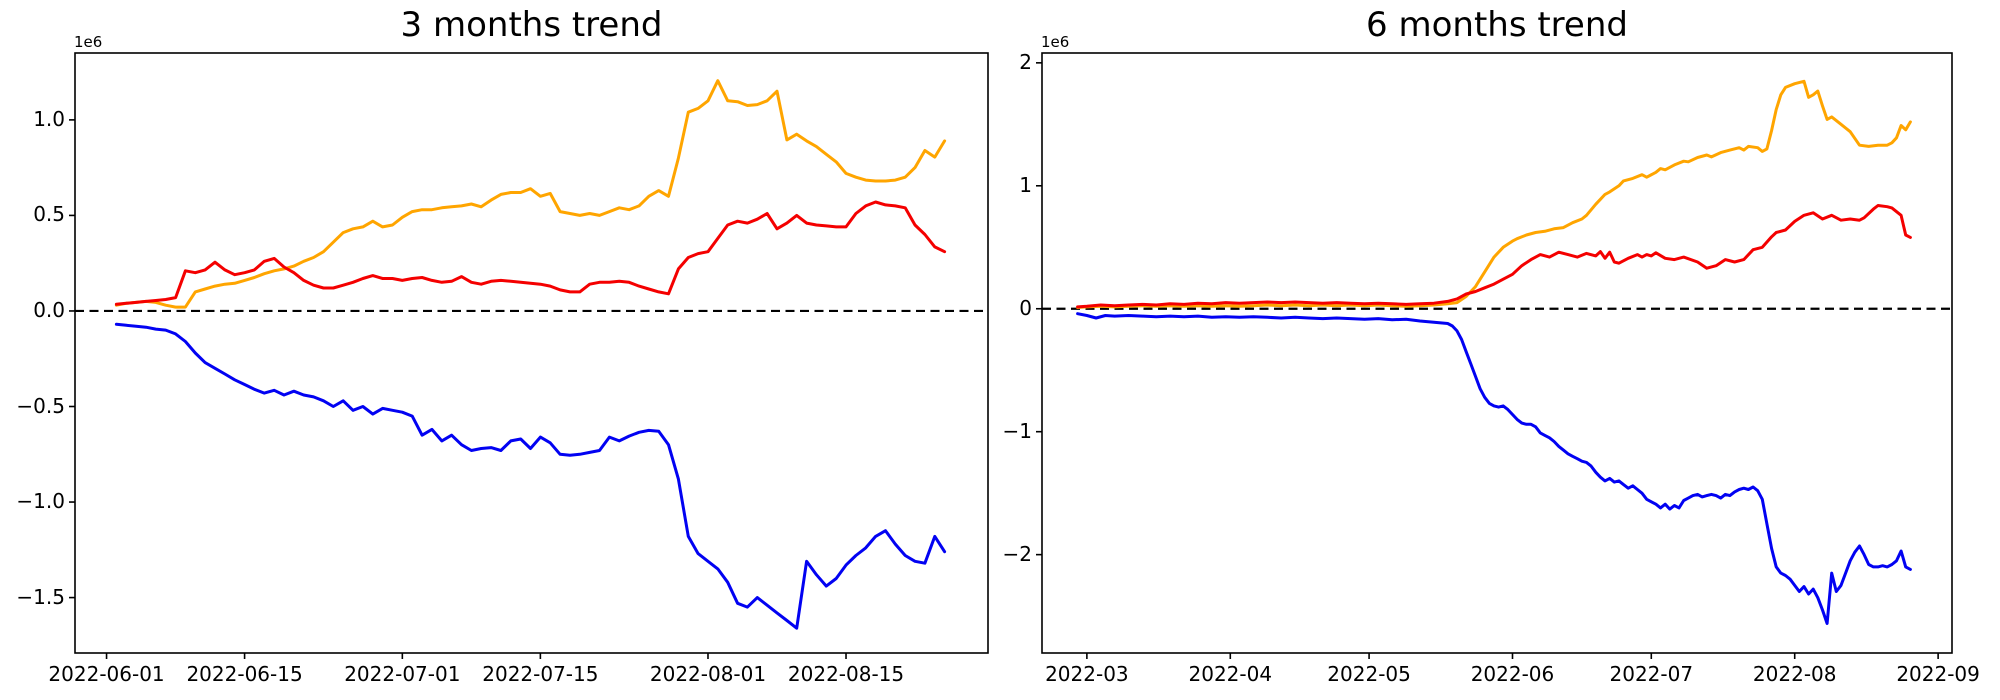 The height and width of the screenshot is (700, 2000). What do you see at coordinates (1017, 430) in the screenshot?
I see `y-tick-label: −1` at bounding box center [1017, 430].